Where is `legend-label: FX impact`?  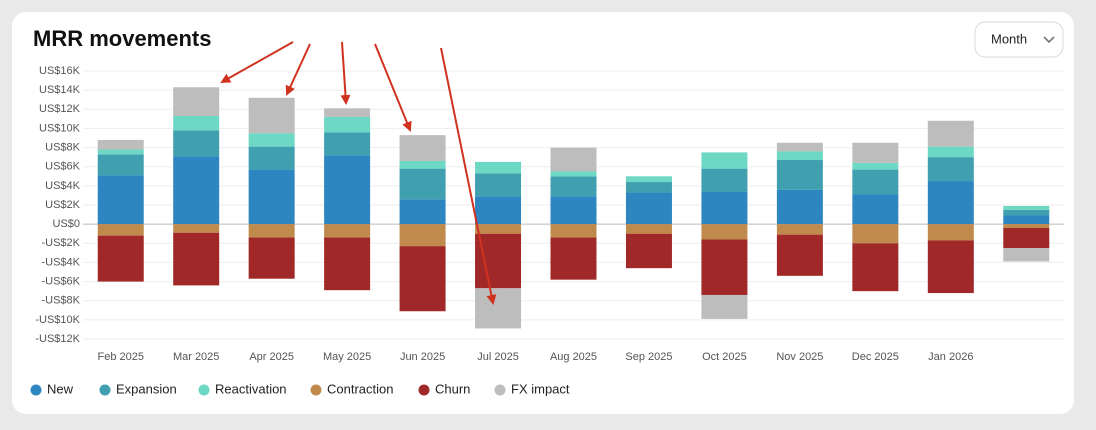 legend-label: FX impact is located at coordinates (540, 388).